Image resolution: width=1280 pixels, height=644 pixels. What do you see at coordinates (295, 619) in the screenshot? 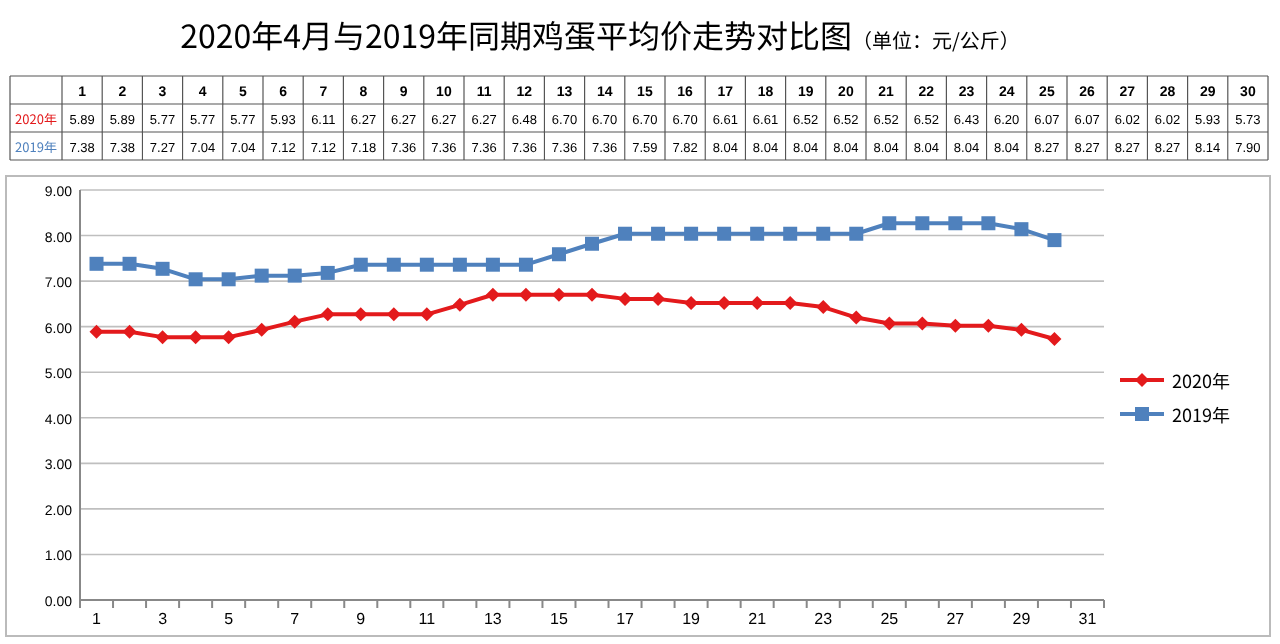
I see `x-tick-label: 7` at bounding box center [295, 619].